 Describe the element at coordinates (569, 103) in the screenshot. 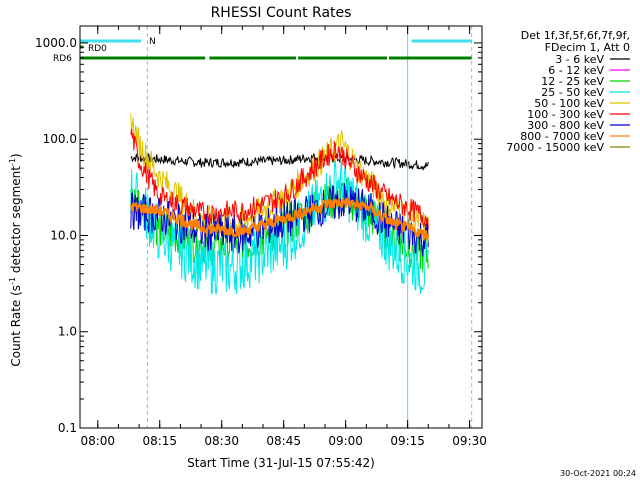

I see `legend-label-4: 50 - 100 keV` at that location.